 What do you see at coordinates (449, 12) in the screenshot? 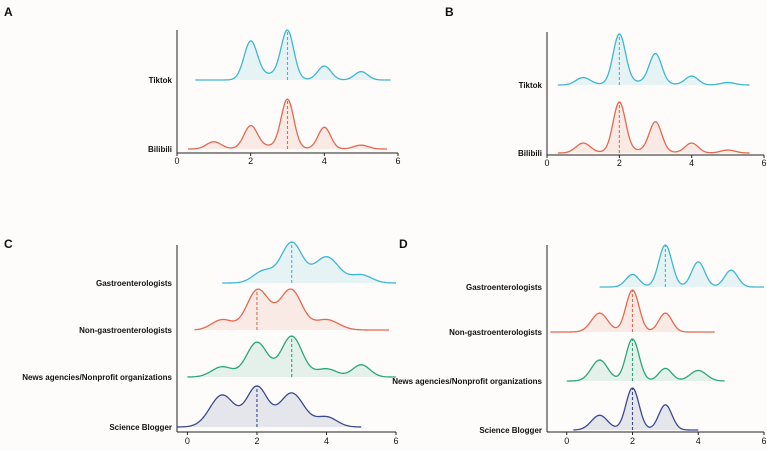
I see `panel-label: B` at bounding box center [449, 12].